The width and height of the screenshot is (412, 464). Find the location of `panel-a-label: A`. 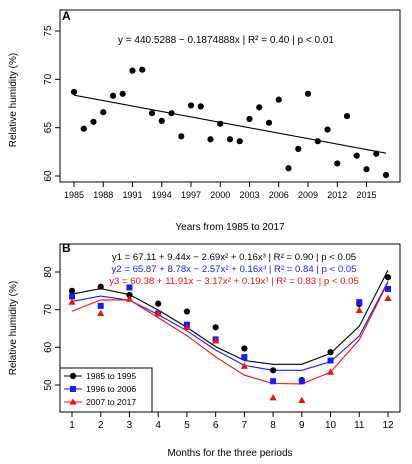

panel-a-label: A is located at coordinates (66, 16).